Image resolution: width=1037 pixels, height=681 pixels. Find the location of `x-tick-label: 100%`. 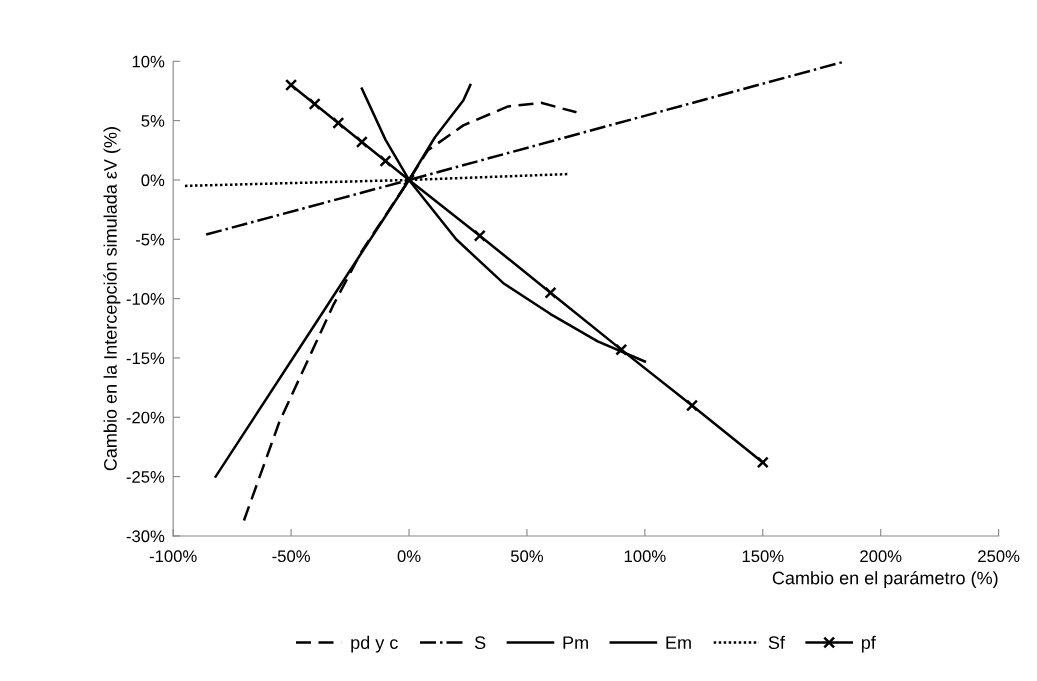

x-tick-label: 100% is located at coordinates (645, 556).